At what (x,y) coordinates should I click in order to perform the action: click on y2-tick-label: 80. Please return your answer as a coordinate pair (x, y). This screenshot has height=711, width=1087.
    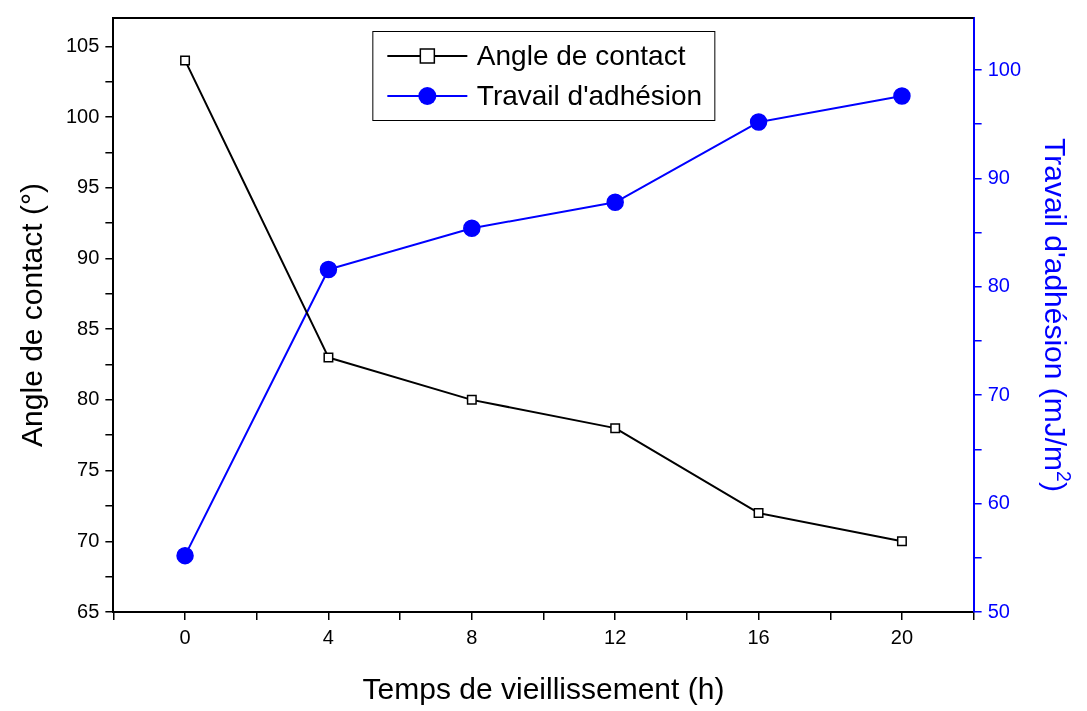
    Looking at the image, I should click on (998, 285).